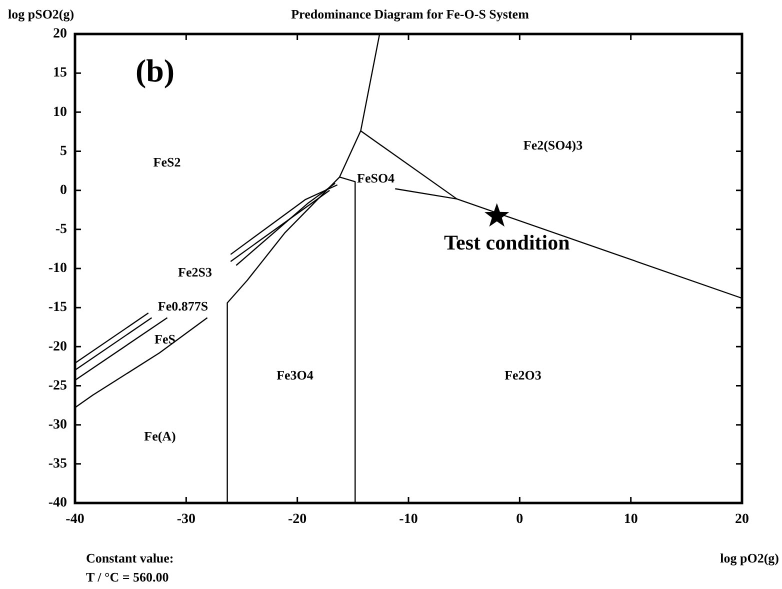 This screenshot has height=589, width=782. Describe the element at coordinates (295, 374) in the screenshot. I see `annotation: Fe3O4` at that location.